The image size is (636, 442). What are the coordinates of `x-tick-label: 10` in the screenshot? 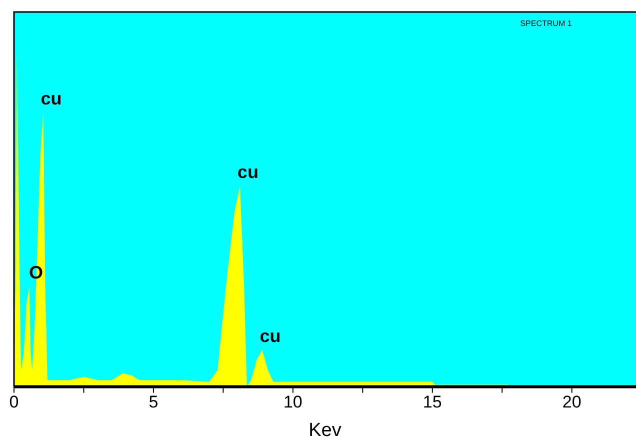 It's located at (292, 402).